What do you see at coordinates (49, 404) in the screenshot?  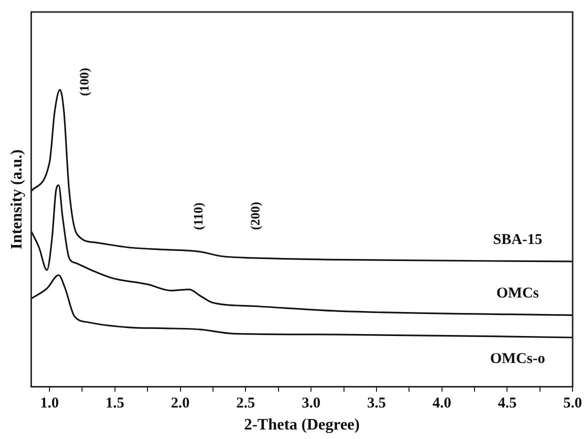 I see `x-tick-label: 1.0` at bounding box center [49, 404].